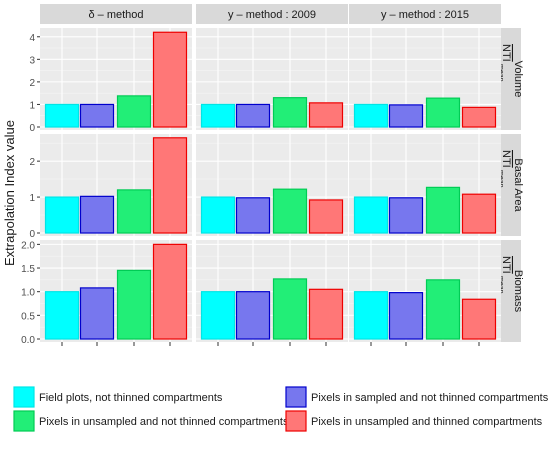  I want to click on column-strip-label: δ – method, so click(115, 15).